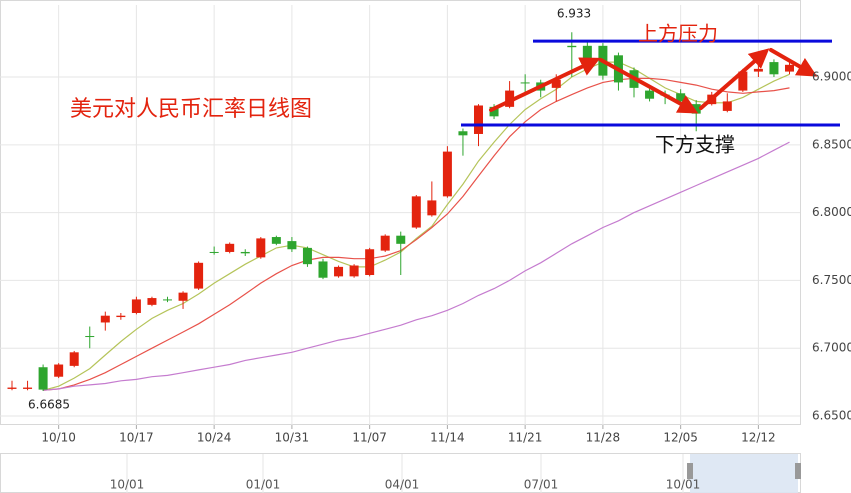 This screenshot has width=851, height=493. Describe the element at coordinates (744, 473) in the screenshot. I see `navigator-selection` at that location.